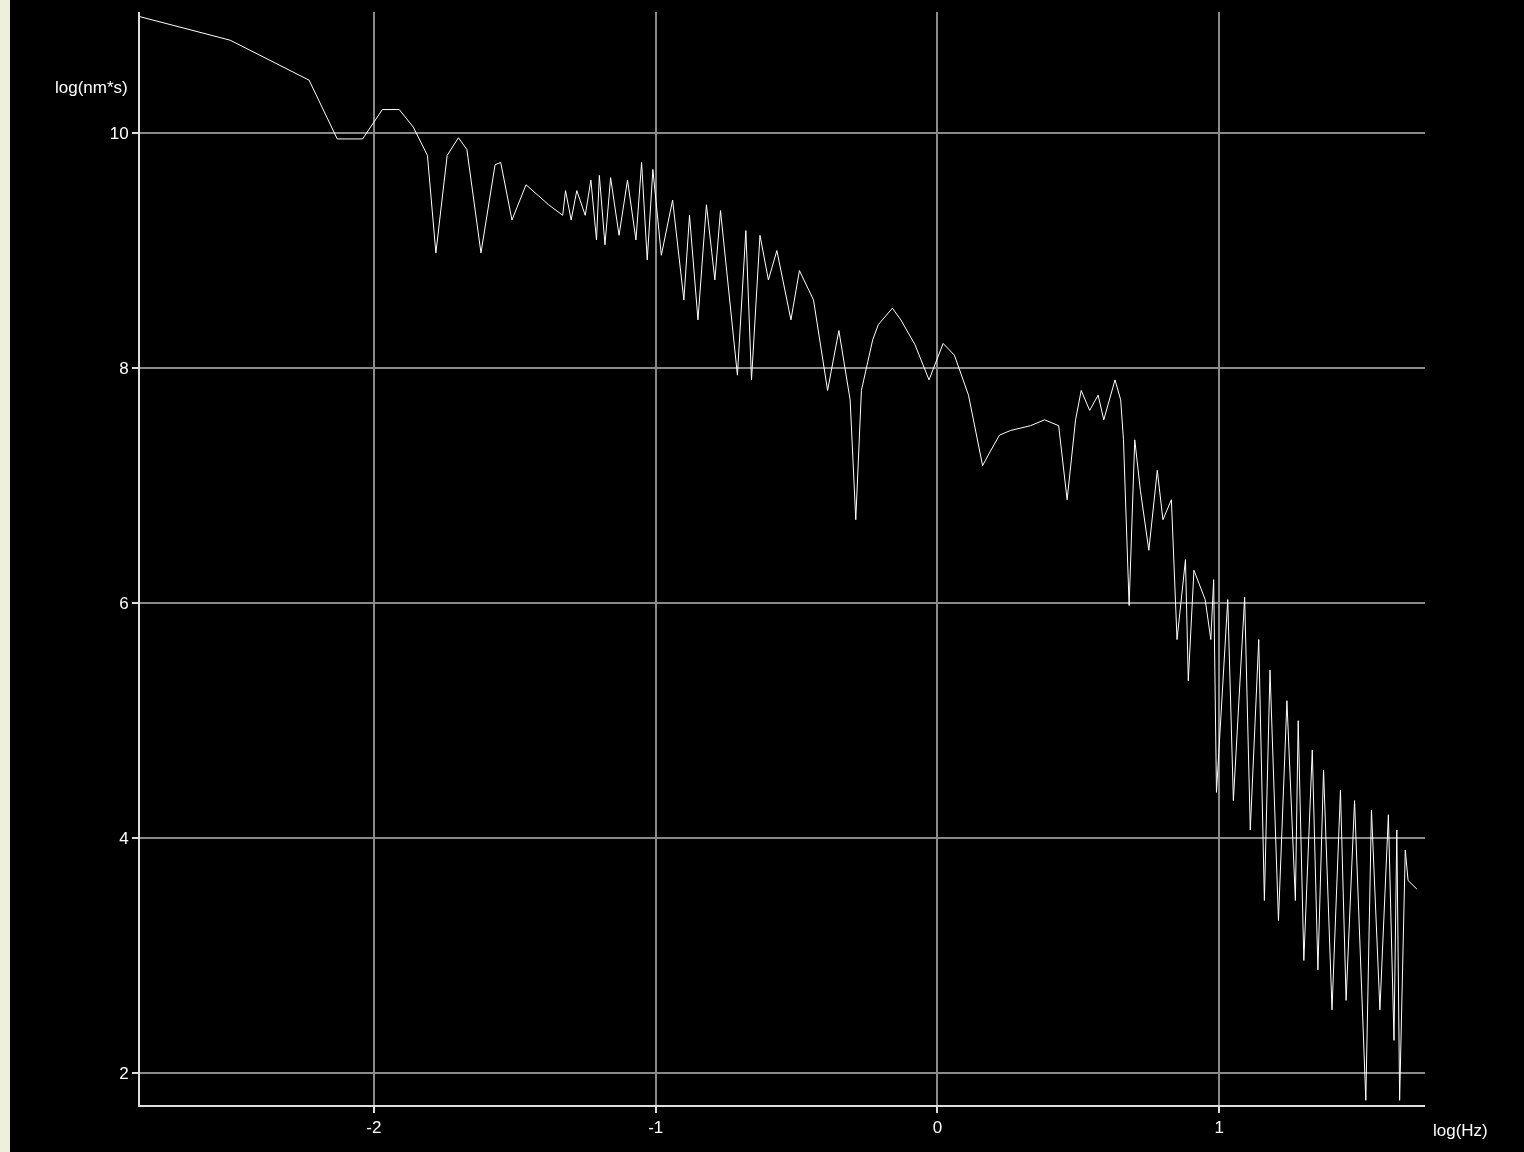 The width and height of the screenshot is (1524, 1152). I want to click on x-tick-label: 1, so click(1219, 1128).